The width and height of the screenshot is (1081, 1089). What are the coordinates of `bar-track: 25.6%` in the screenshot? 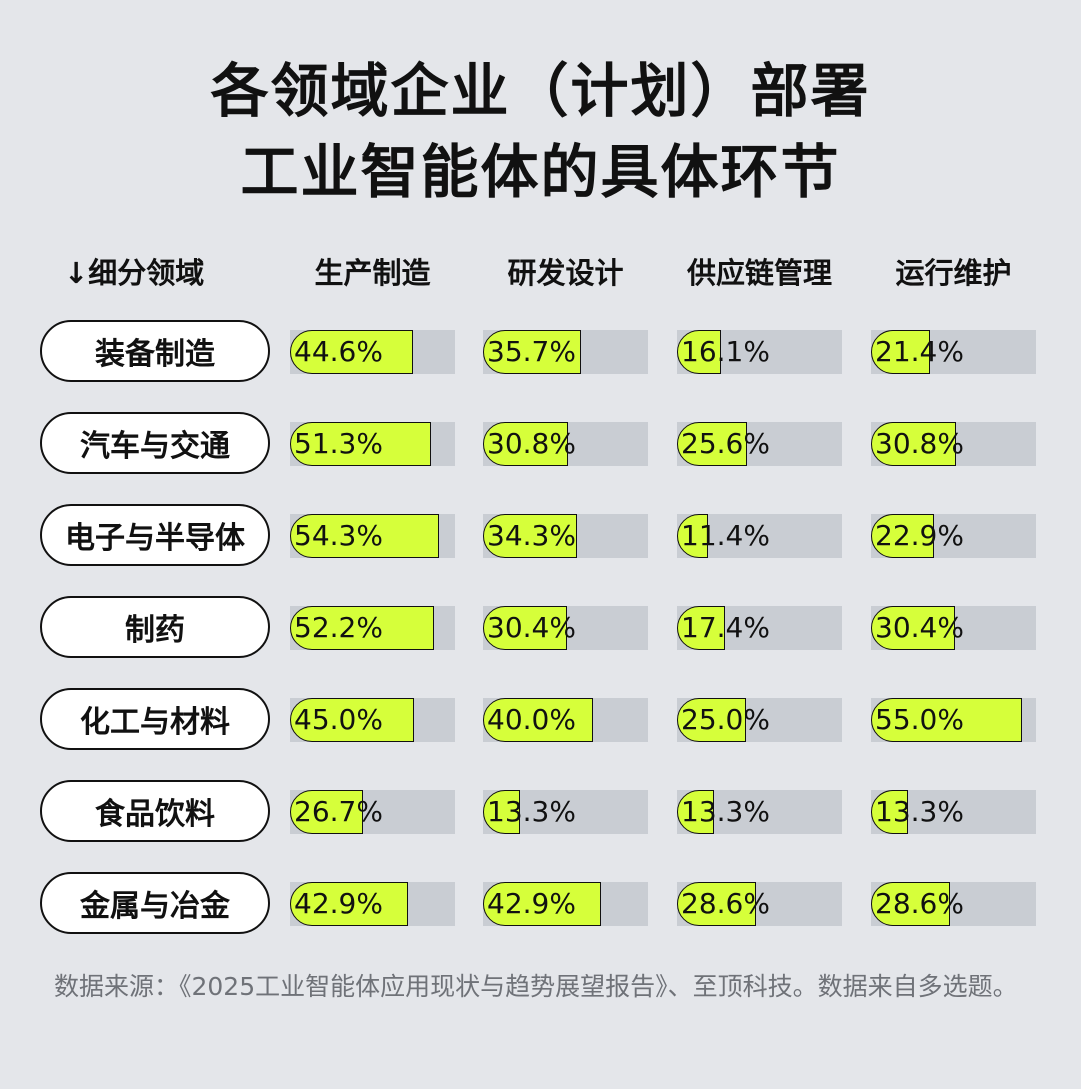 It's located at (759, 444).